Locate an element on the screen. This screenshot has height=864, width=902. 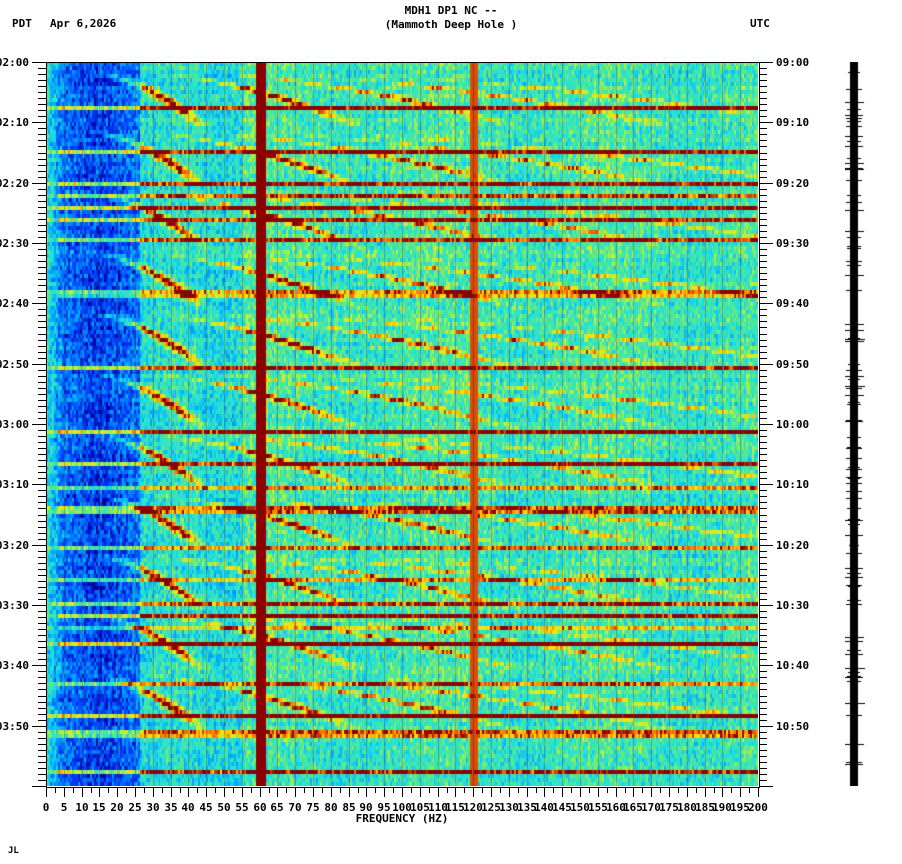
amplitude-trace-strip is located at coordinates (855, 424).